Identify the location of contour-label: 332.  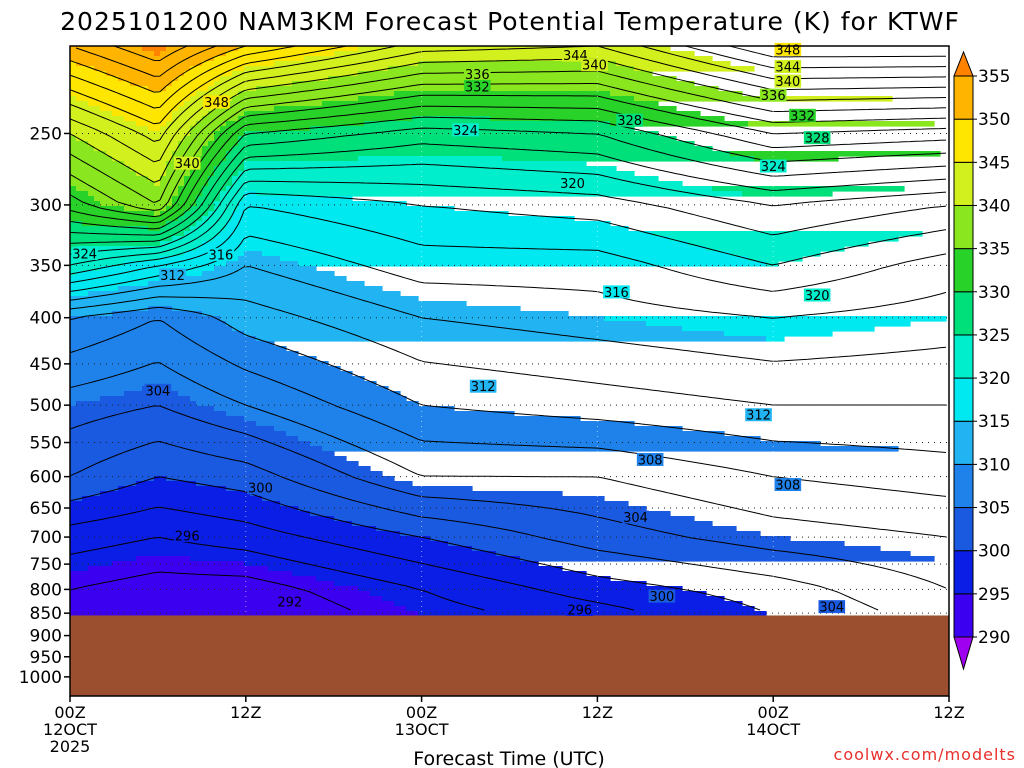
(802, 116).